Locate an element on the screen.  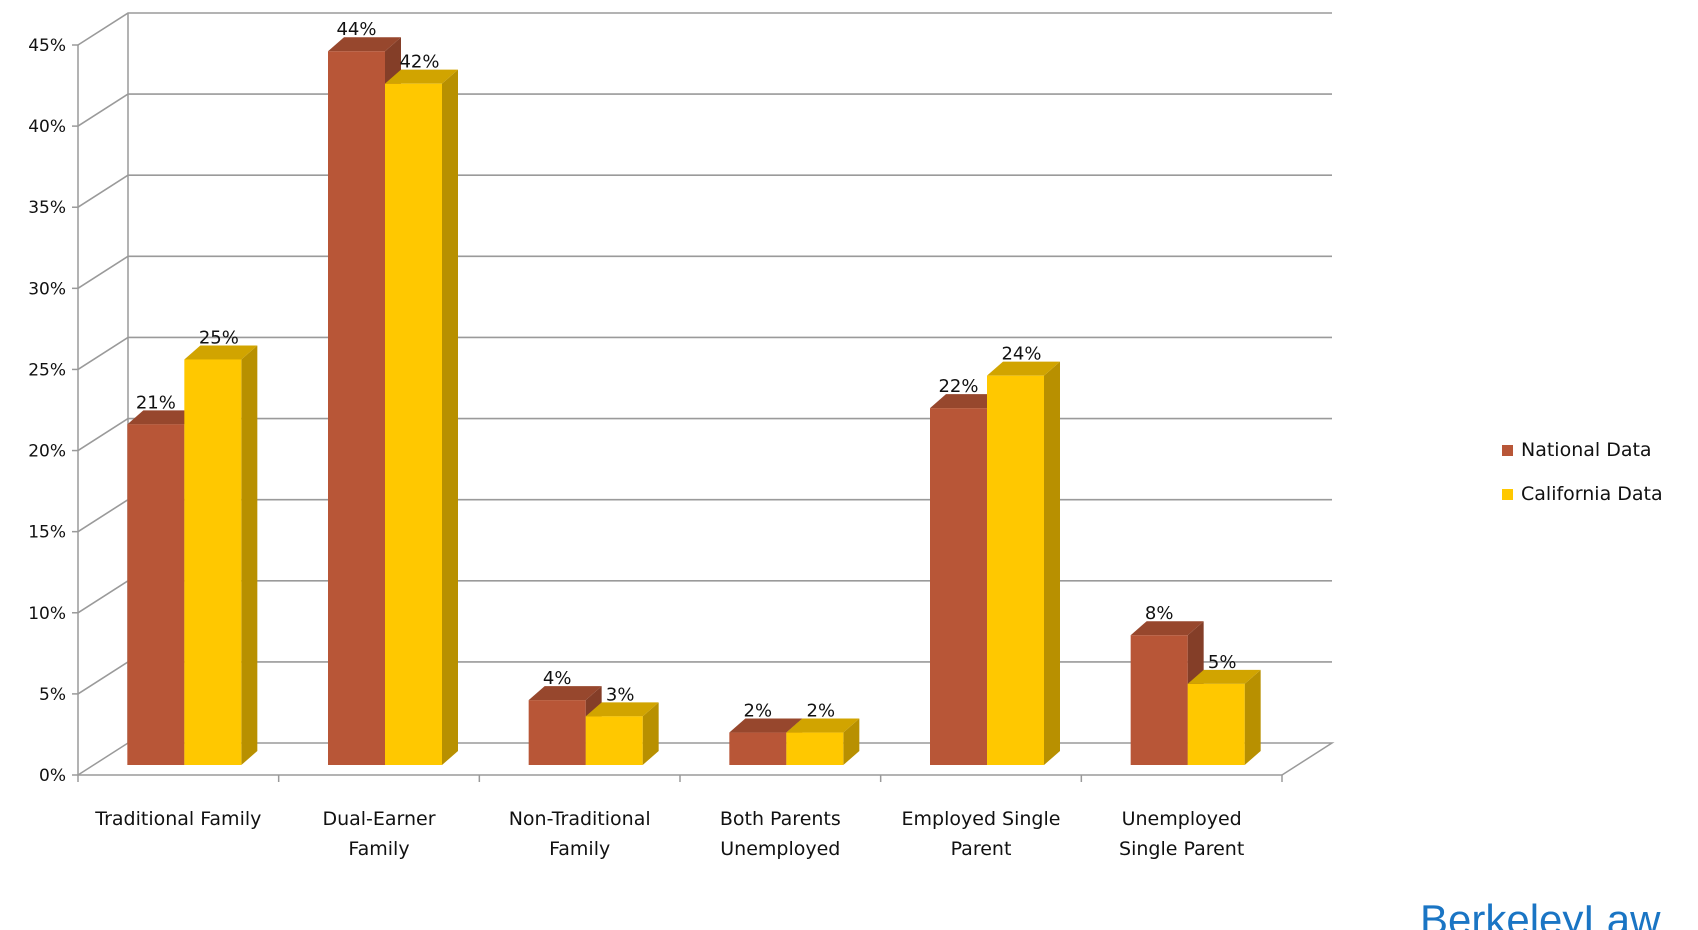
legend-swatch-california is located at coordinates (1507, 494).